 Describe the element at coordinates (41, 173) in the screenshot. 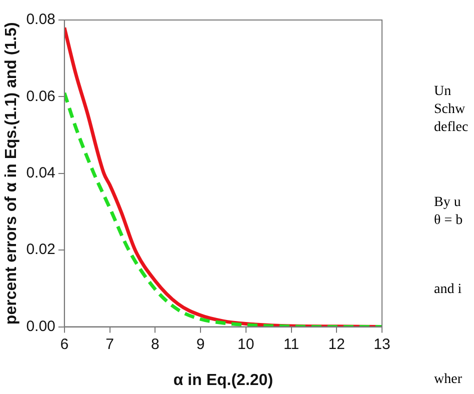

I see `y-tick-label: 0.04` at that location.